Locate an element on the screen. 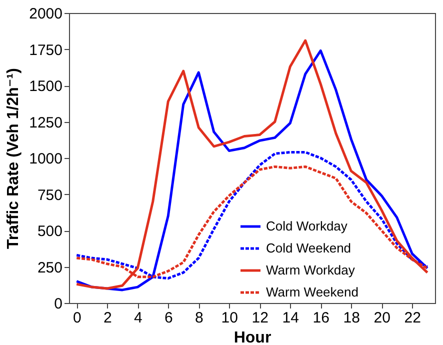 The width and height of the screenshot is (443, 345). y-tick-label: 0 is located at coordinates (58, 304).